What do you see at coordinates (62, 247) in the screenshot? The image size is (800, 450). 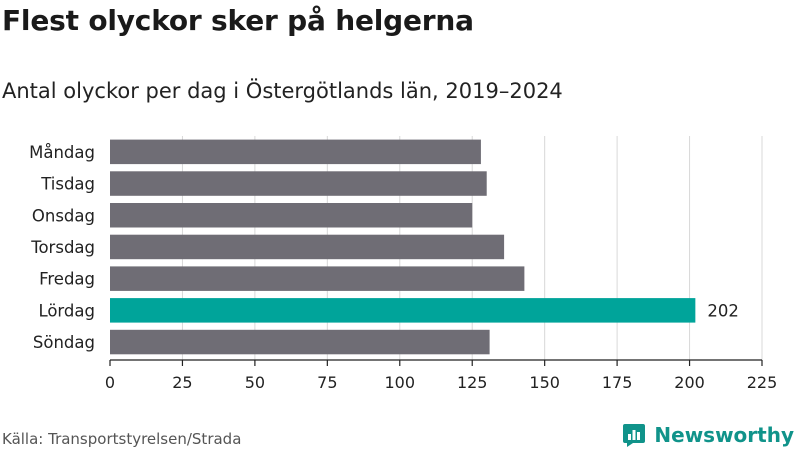 I see `category-label: Torsdag` at bounding box center [62, 247].